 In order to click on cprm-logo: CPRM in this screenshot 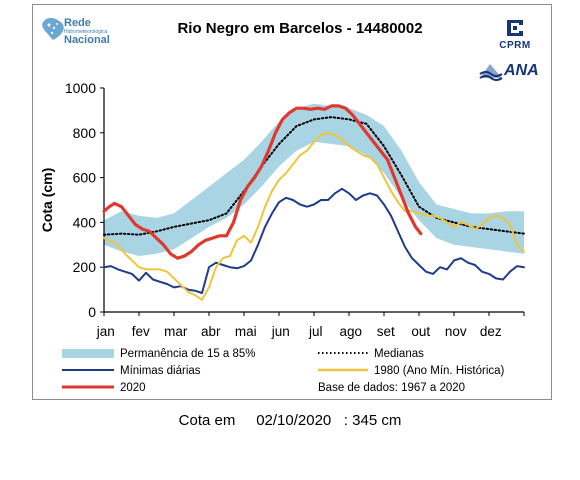, I will do `click(515, 37)`.